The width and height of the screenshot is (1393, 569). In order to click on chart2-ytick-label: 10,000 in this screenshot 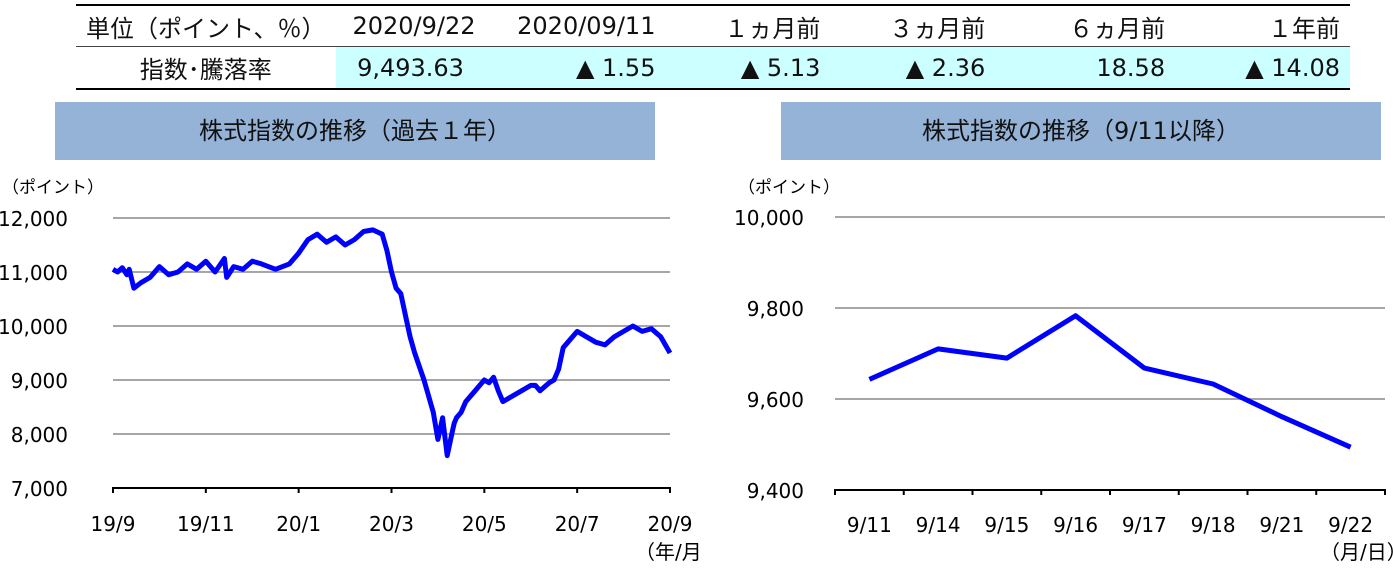, I will do `click(769, 218)`.